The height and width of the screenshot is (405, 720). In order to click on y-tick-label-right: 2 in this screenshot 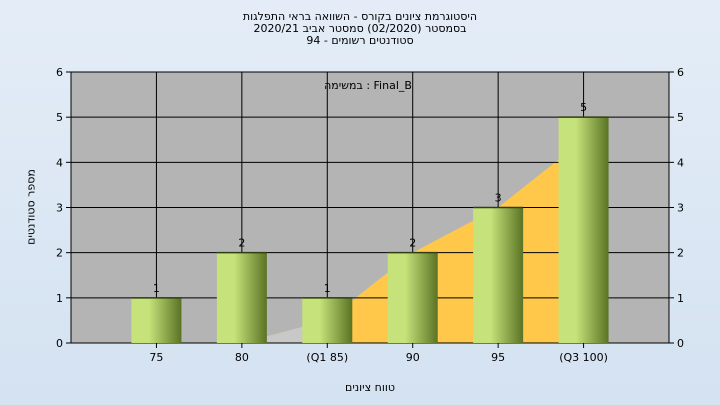, I will do `click(680, 253)`.